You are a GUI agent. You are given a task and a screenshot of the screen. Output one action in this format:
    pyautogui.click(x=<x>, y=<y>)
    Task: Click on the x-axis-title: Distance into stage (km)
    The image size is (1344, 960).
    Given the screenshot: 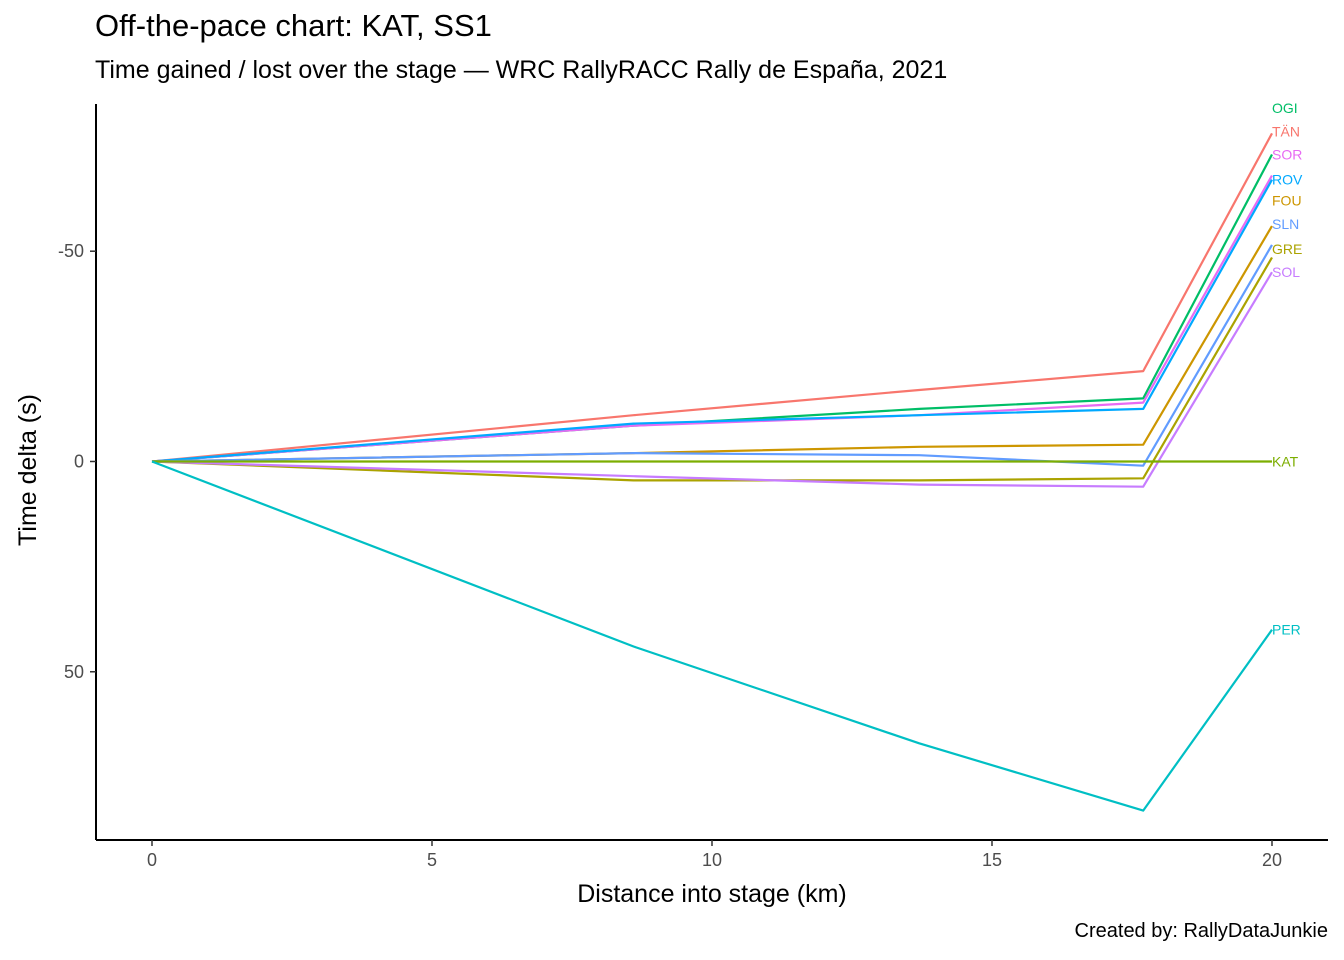 What is the action you would take?
    pyautogui.click(x=712, y=894)
    